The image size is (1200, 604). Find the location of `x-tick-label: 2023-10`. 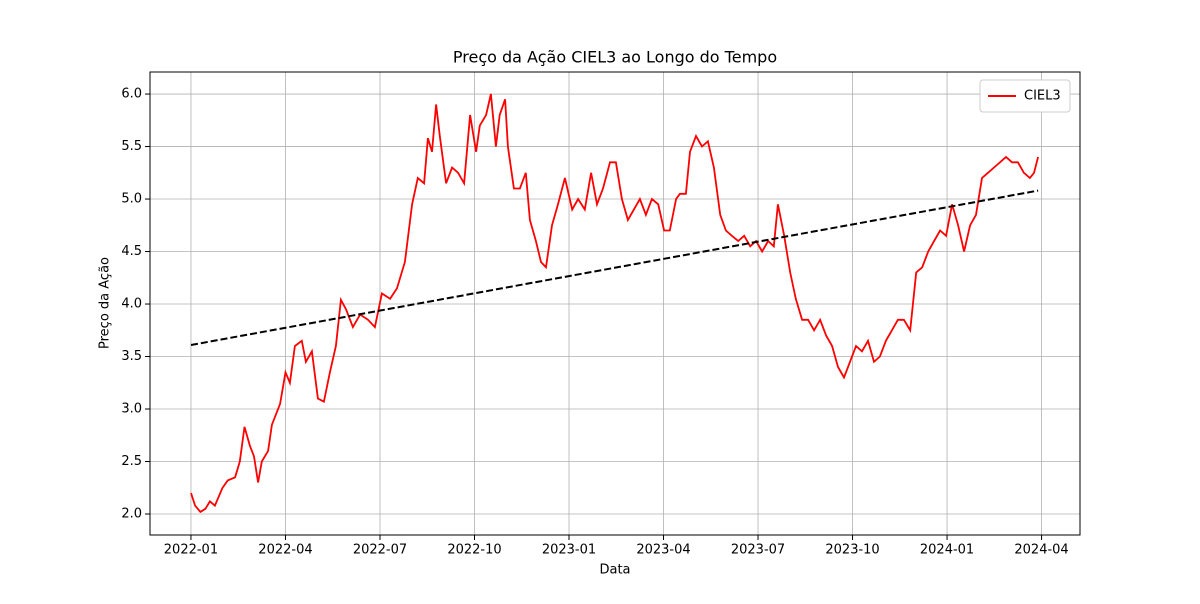

x-tick-label: 2023-10 is located at coordinates (852, 550).